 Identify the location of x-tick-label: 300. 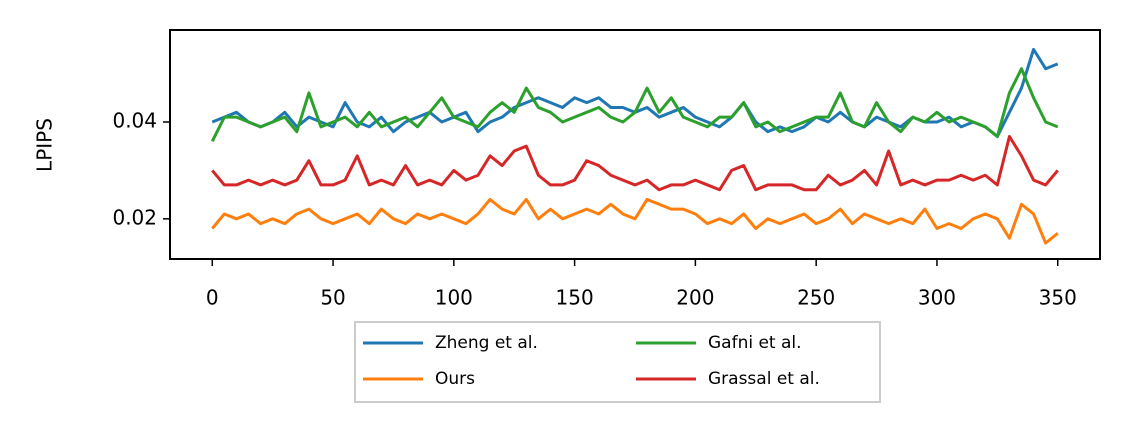
(937, 298).